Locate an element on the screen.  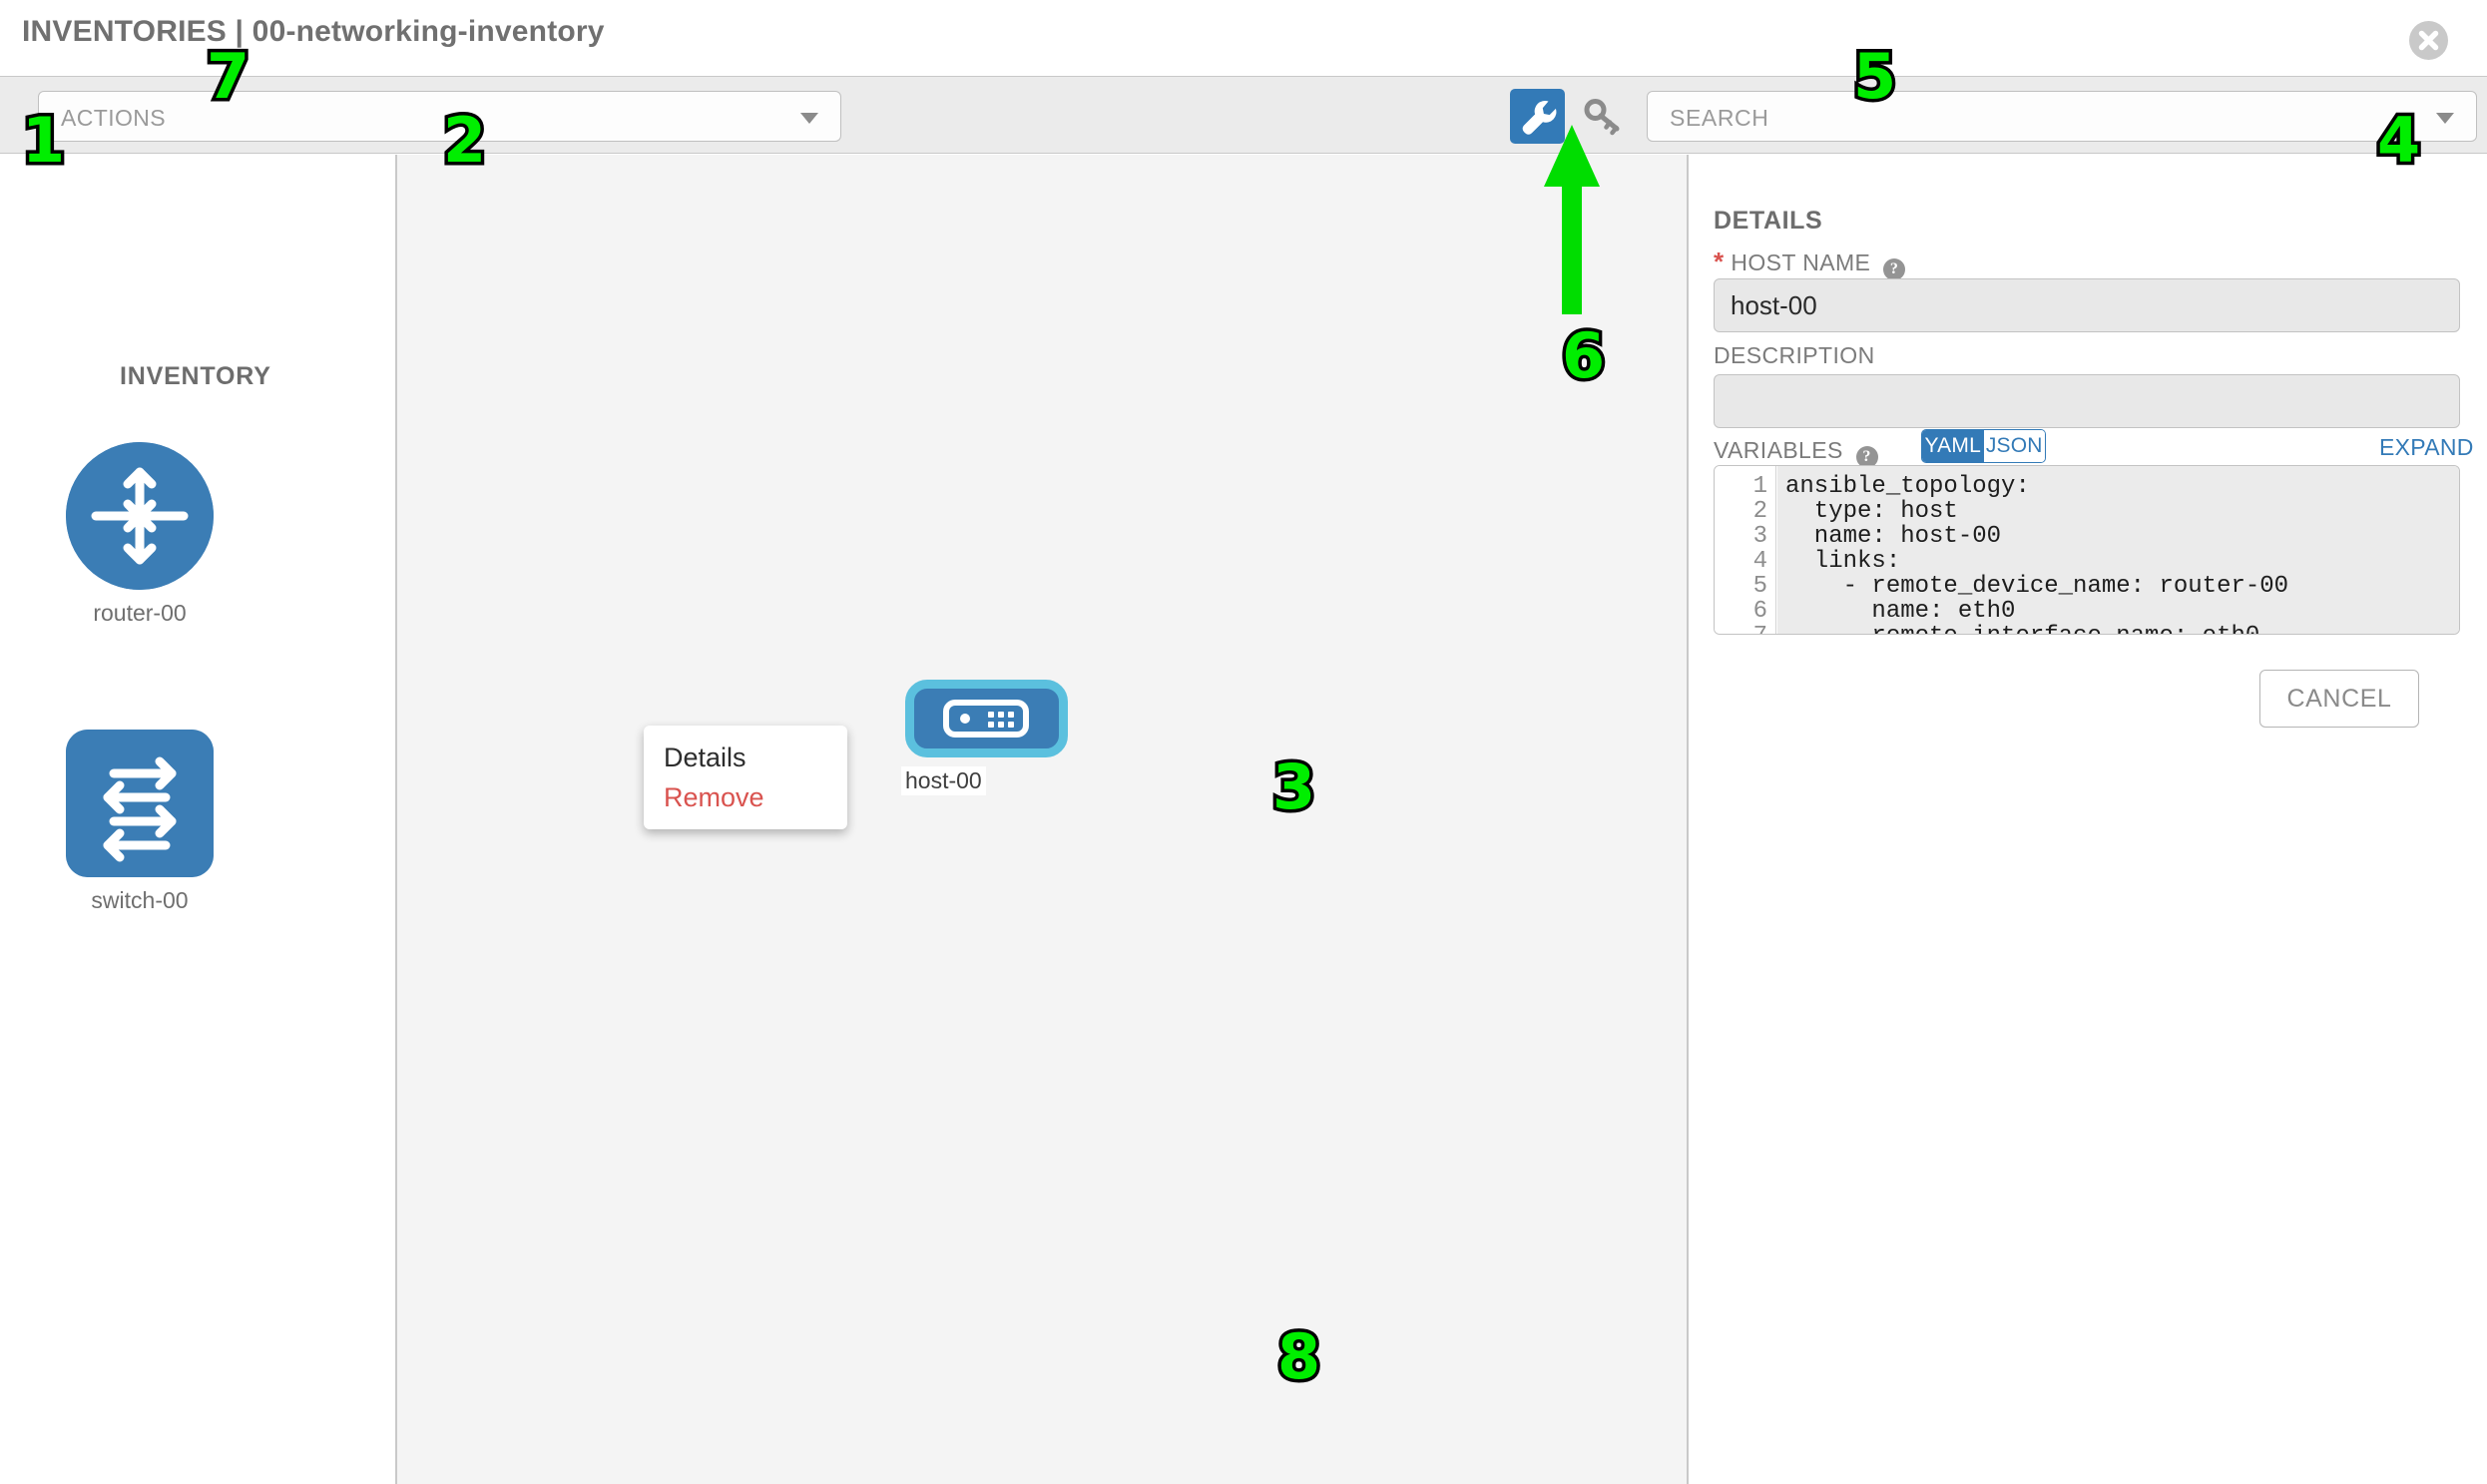
variables-format-toggle: YAML JSON is located at coordinates (1983, 446).